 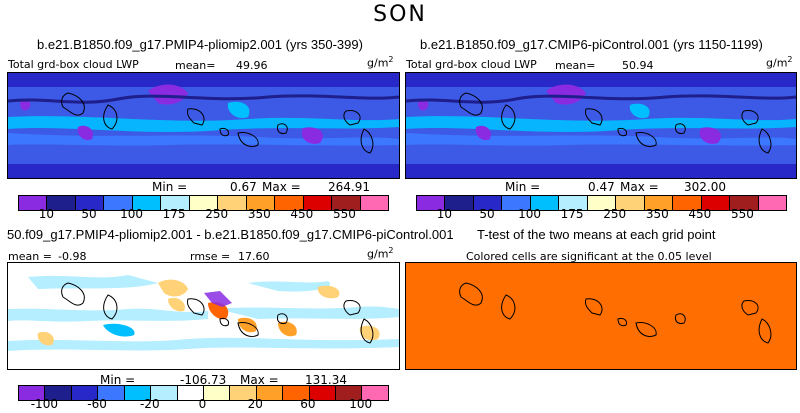 What do you see at coordinates (400, 14) in the screenshot?
I see `season-title: SON` at bounding box center [400, 14].